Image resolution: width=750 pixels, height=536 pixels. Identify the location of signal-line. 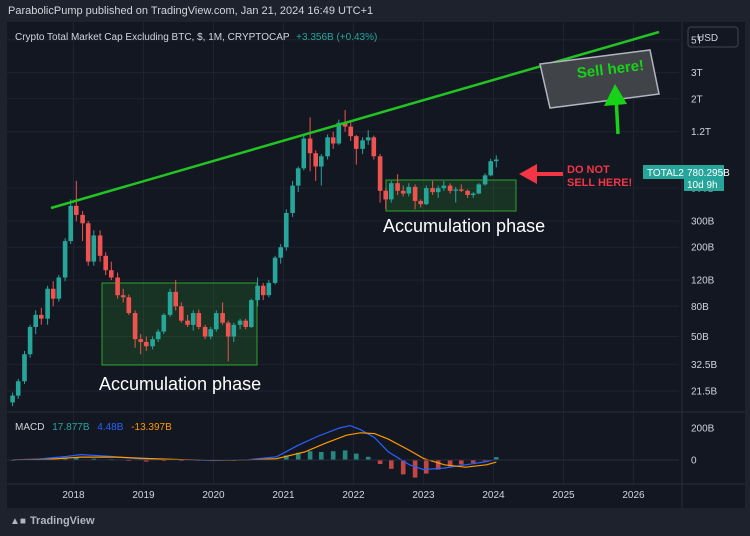
(254, 450).